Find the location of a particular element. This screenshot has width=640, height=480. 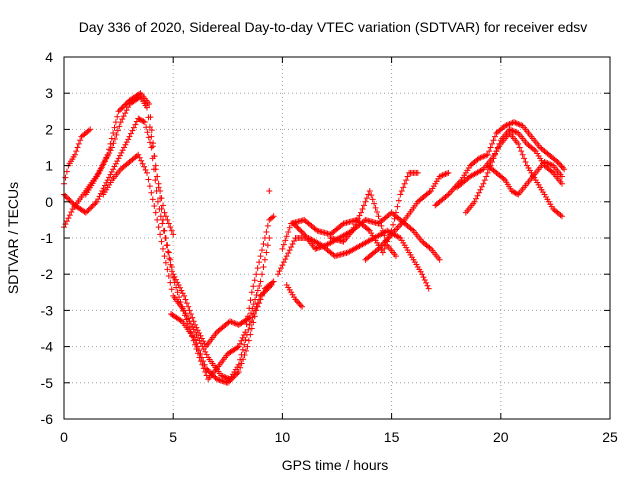

x-tick-label: 15 is located at coordinates (392, 437).